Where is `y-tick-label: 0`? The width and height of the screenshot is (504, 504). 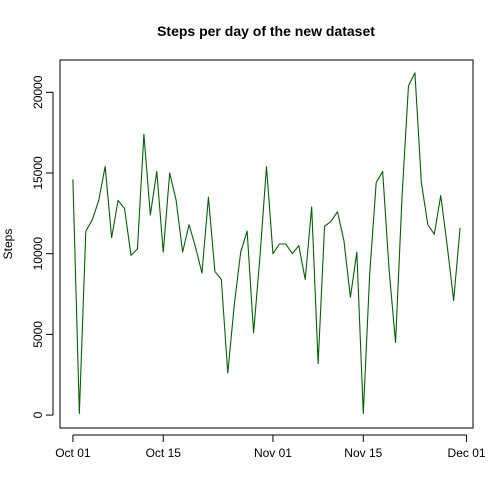 y-tick-label: 0 is located at coordinates (38, 414).